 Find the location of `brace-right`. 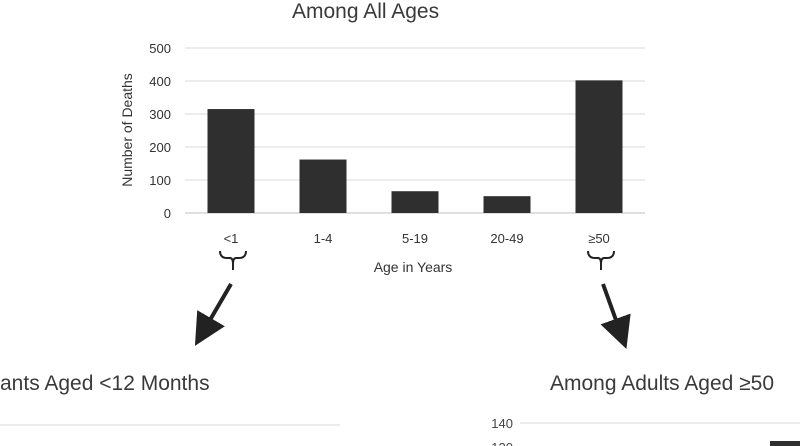

brace-right is located at coordinates (601, 260).